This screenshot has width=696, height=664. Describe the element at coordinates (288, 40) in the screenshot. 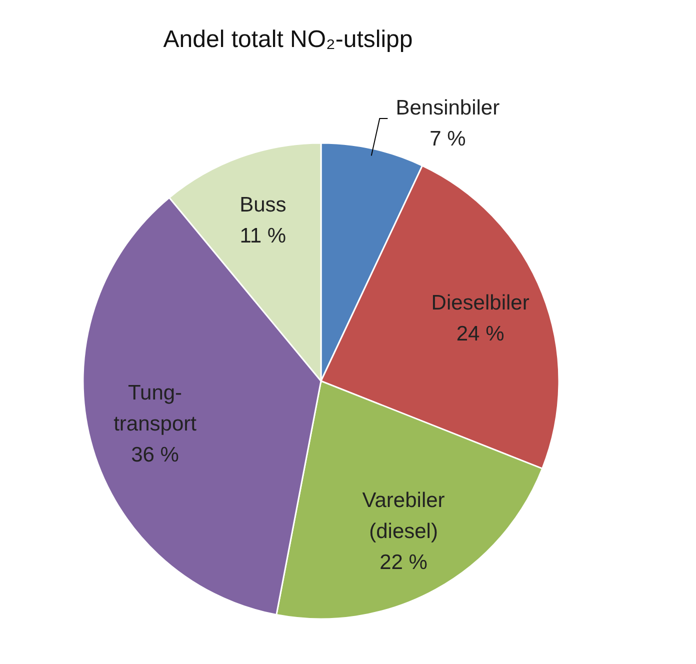

I see `chart-title: Andel totalt NO₂-utslipp` at that location.